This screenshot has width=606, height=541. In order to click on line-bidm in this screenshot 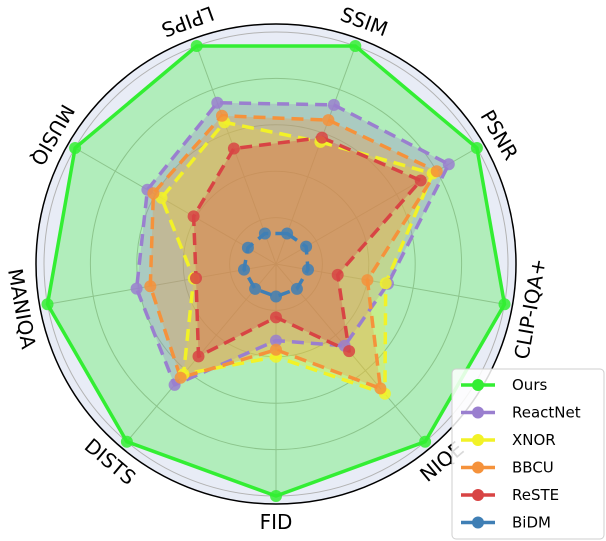, I will do `click(276, 265)`.